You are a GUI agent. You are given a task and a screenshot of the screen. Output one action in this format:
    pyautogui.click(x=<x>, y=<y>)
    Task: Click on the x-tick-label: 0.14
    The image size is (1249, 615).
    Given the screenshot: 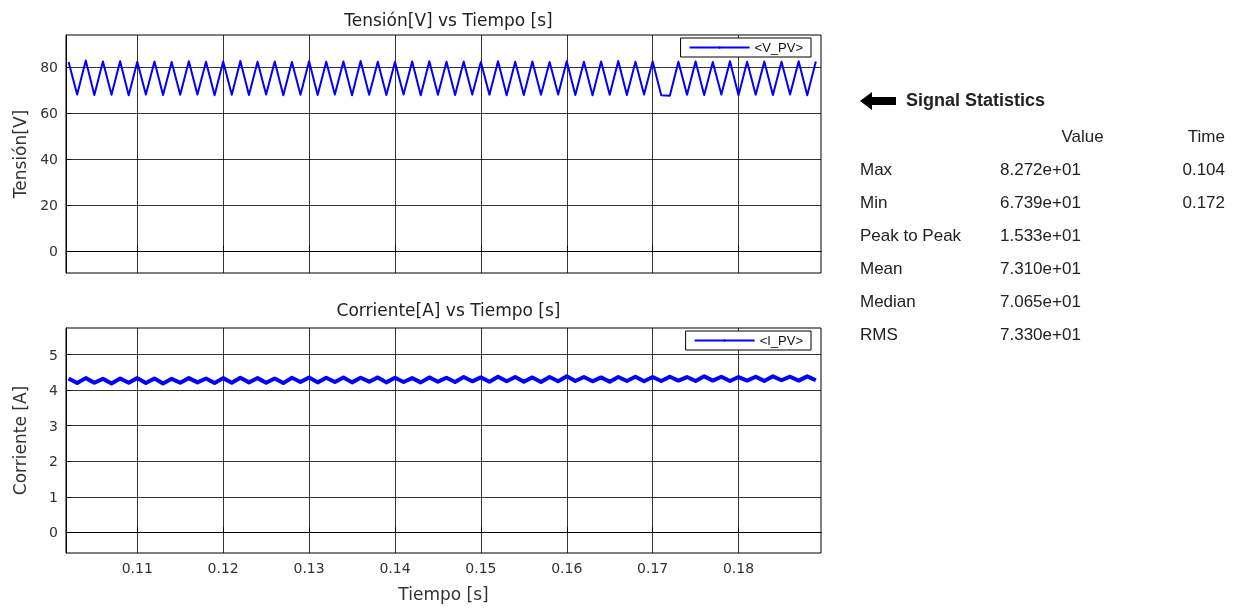 What is the action you would take?
    pyautogui.click(x=395, y=568)
    